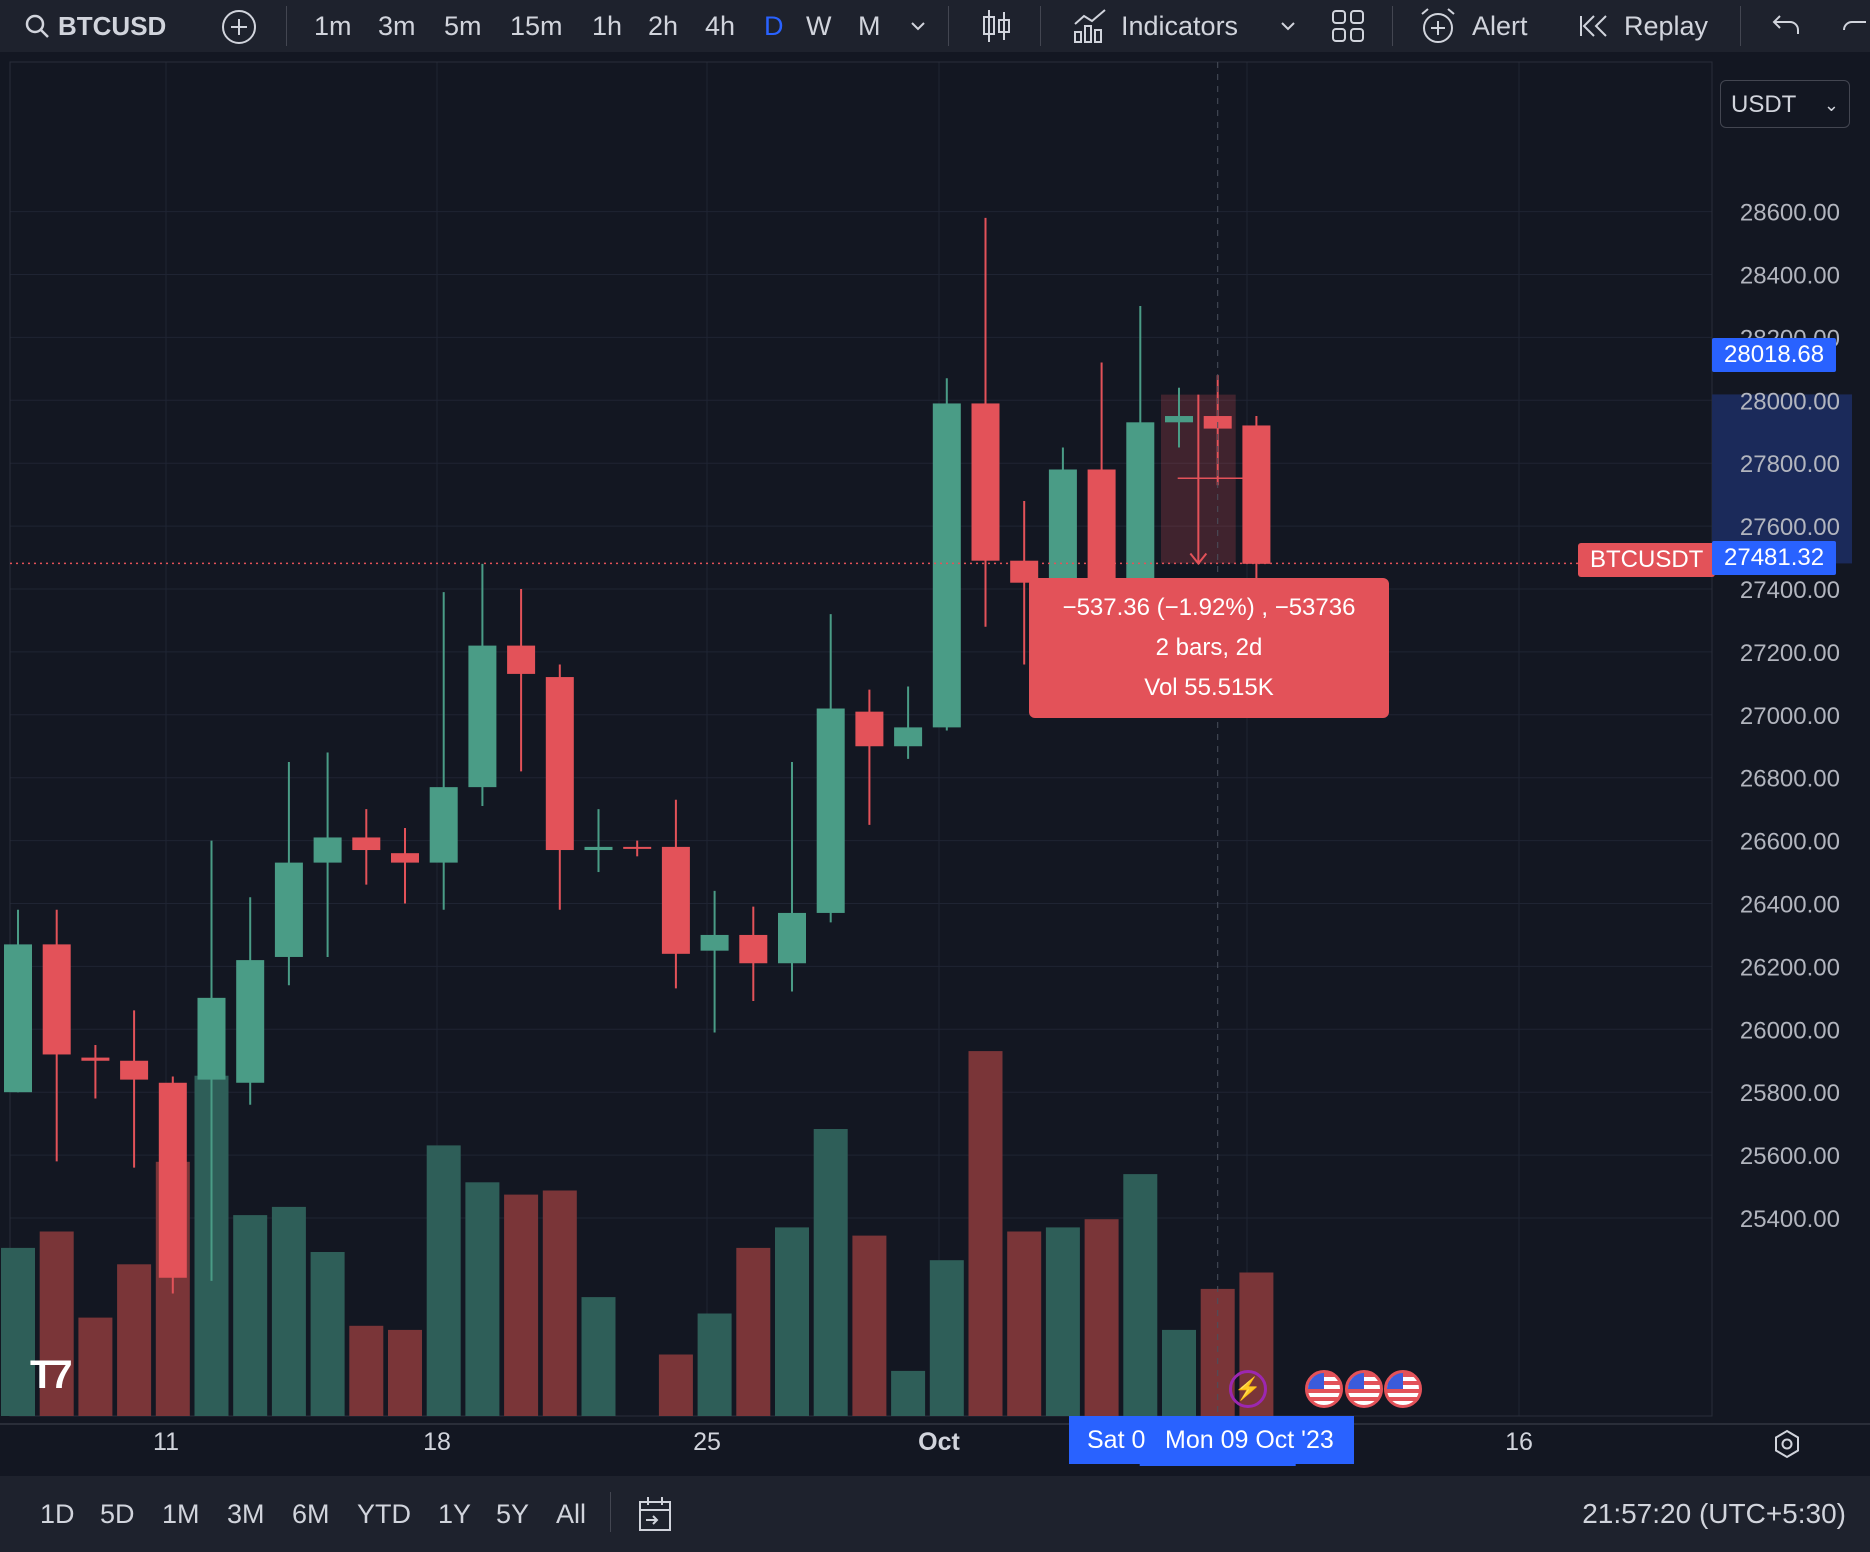 The image size is (1870, 1552). Describe the element at coordinates (1438, 25) in the screenshot. I see `alarm-clock-icon` at that location.